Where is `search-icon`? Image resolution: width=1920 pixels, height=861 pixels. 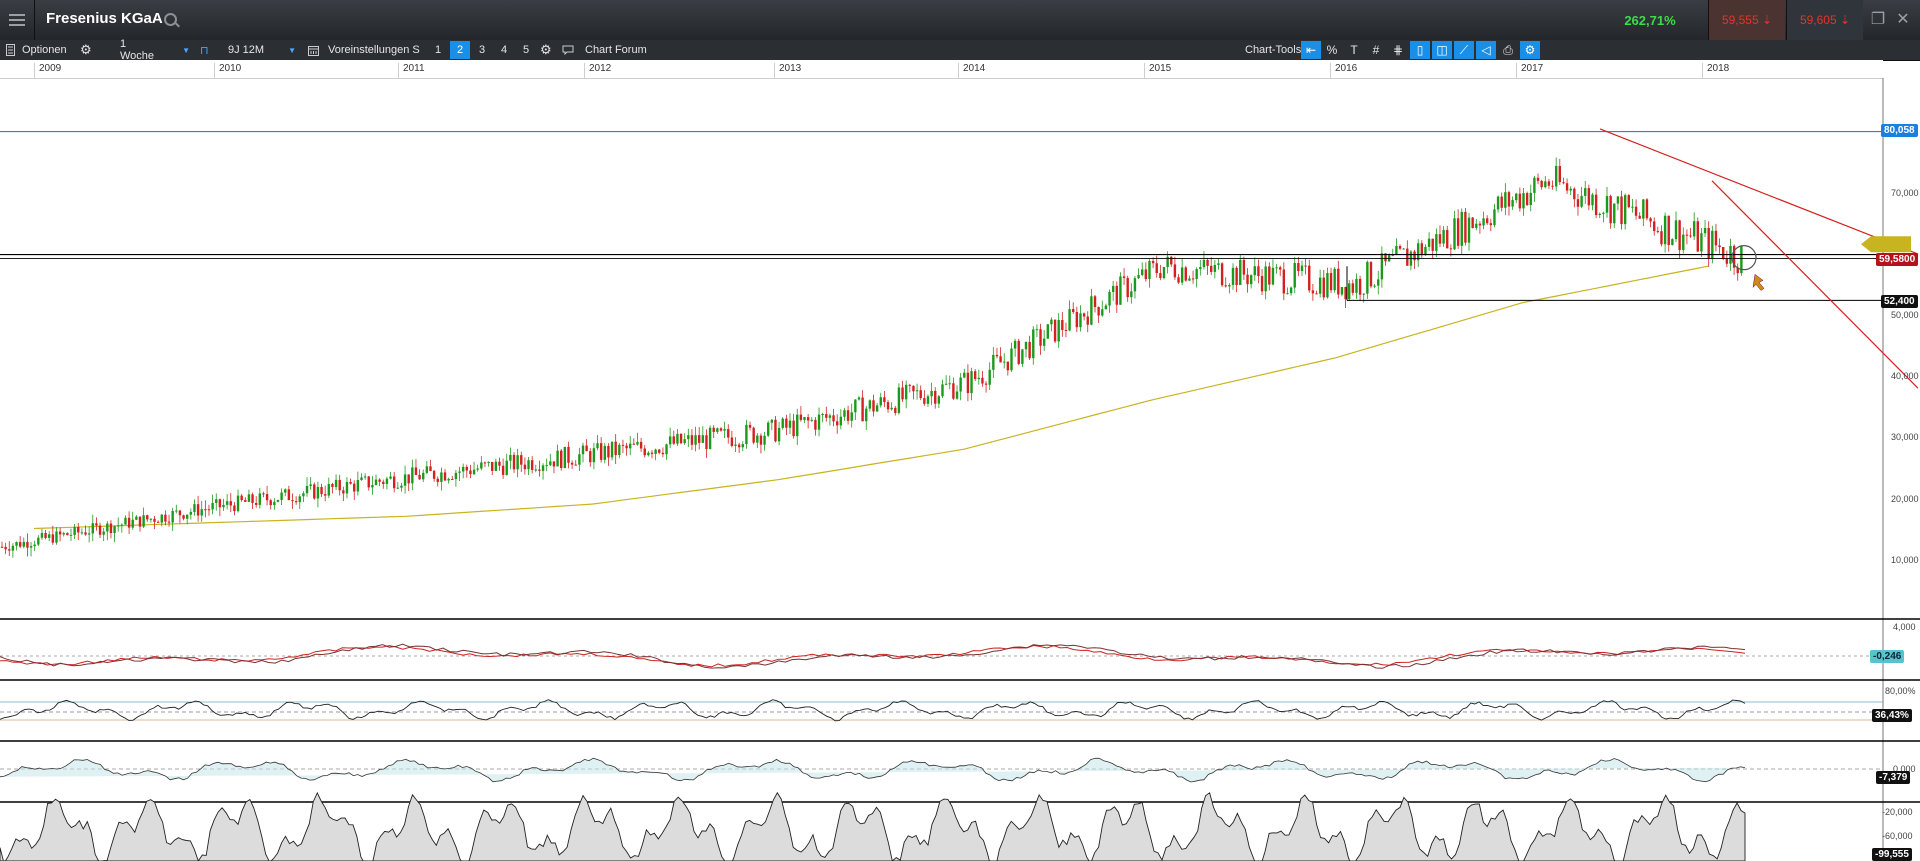
search-icon is located at coordinates (170, 19).